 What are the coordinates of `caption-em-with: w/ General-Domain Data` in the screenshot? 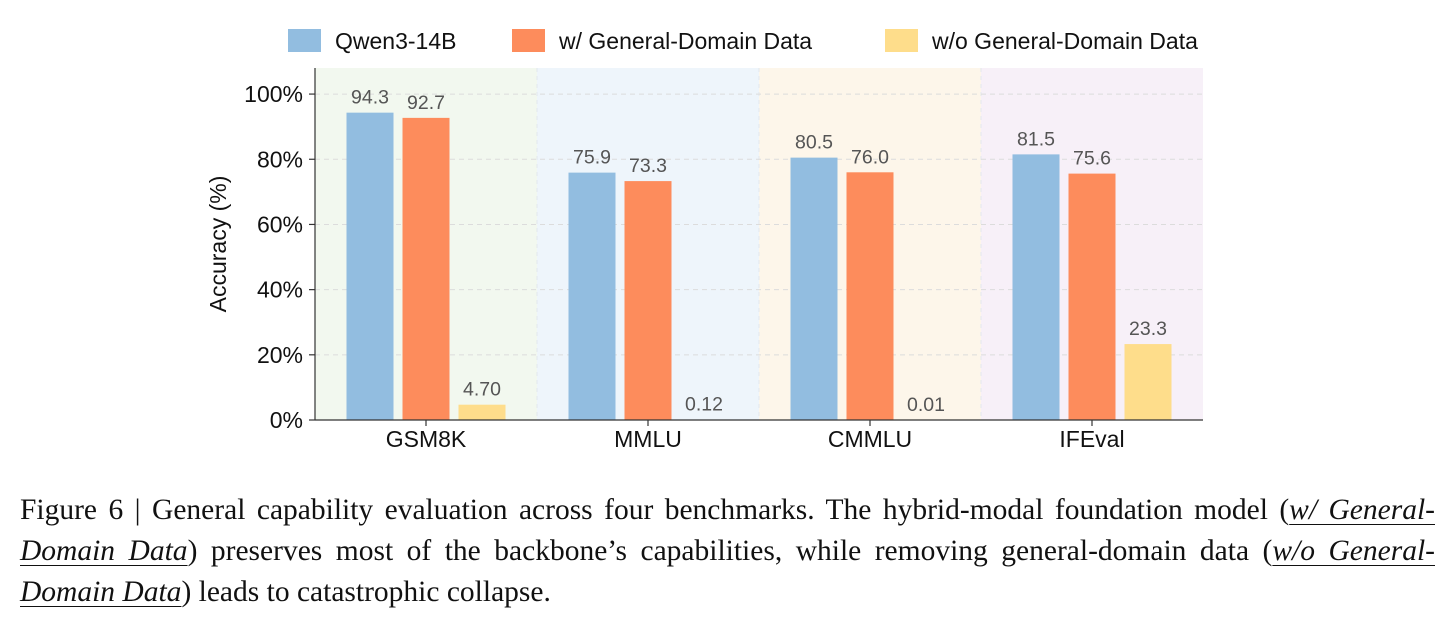 It's located at (727, 530).